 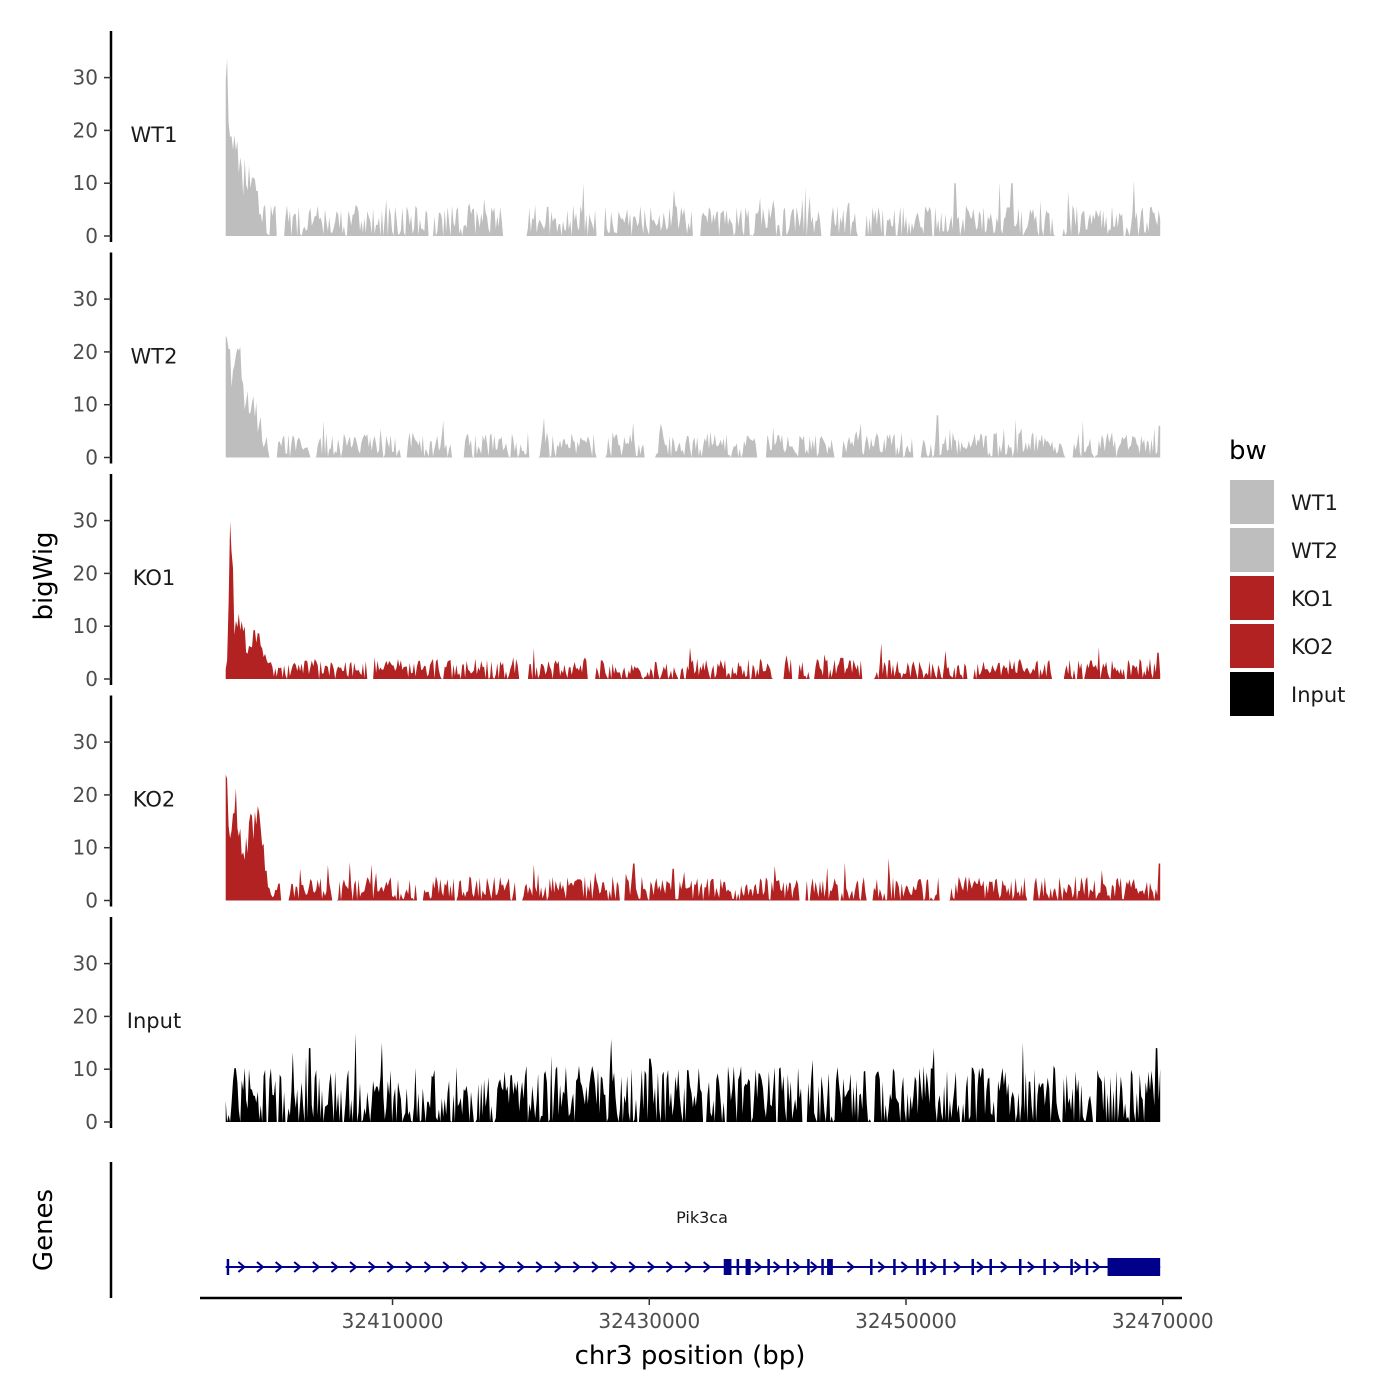 I want to click on y-axis-title: bigWig, so click(x=44, y=575).